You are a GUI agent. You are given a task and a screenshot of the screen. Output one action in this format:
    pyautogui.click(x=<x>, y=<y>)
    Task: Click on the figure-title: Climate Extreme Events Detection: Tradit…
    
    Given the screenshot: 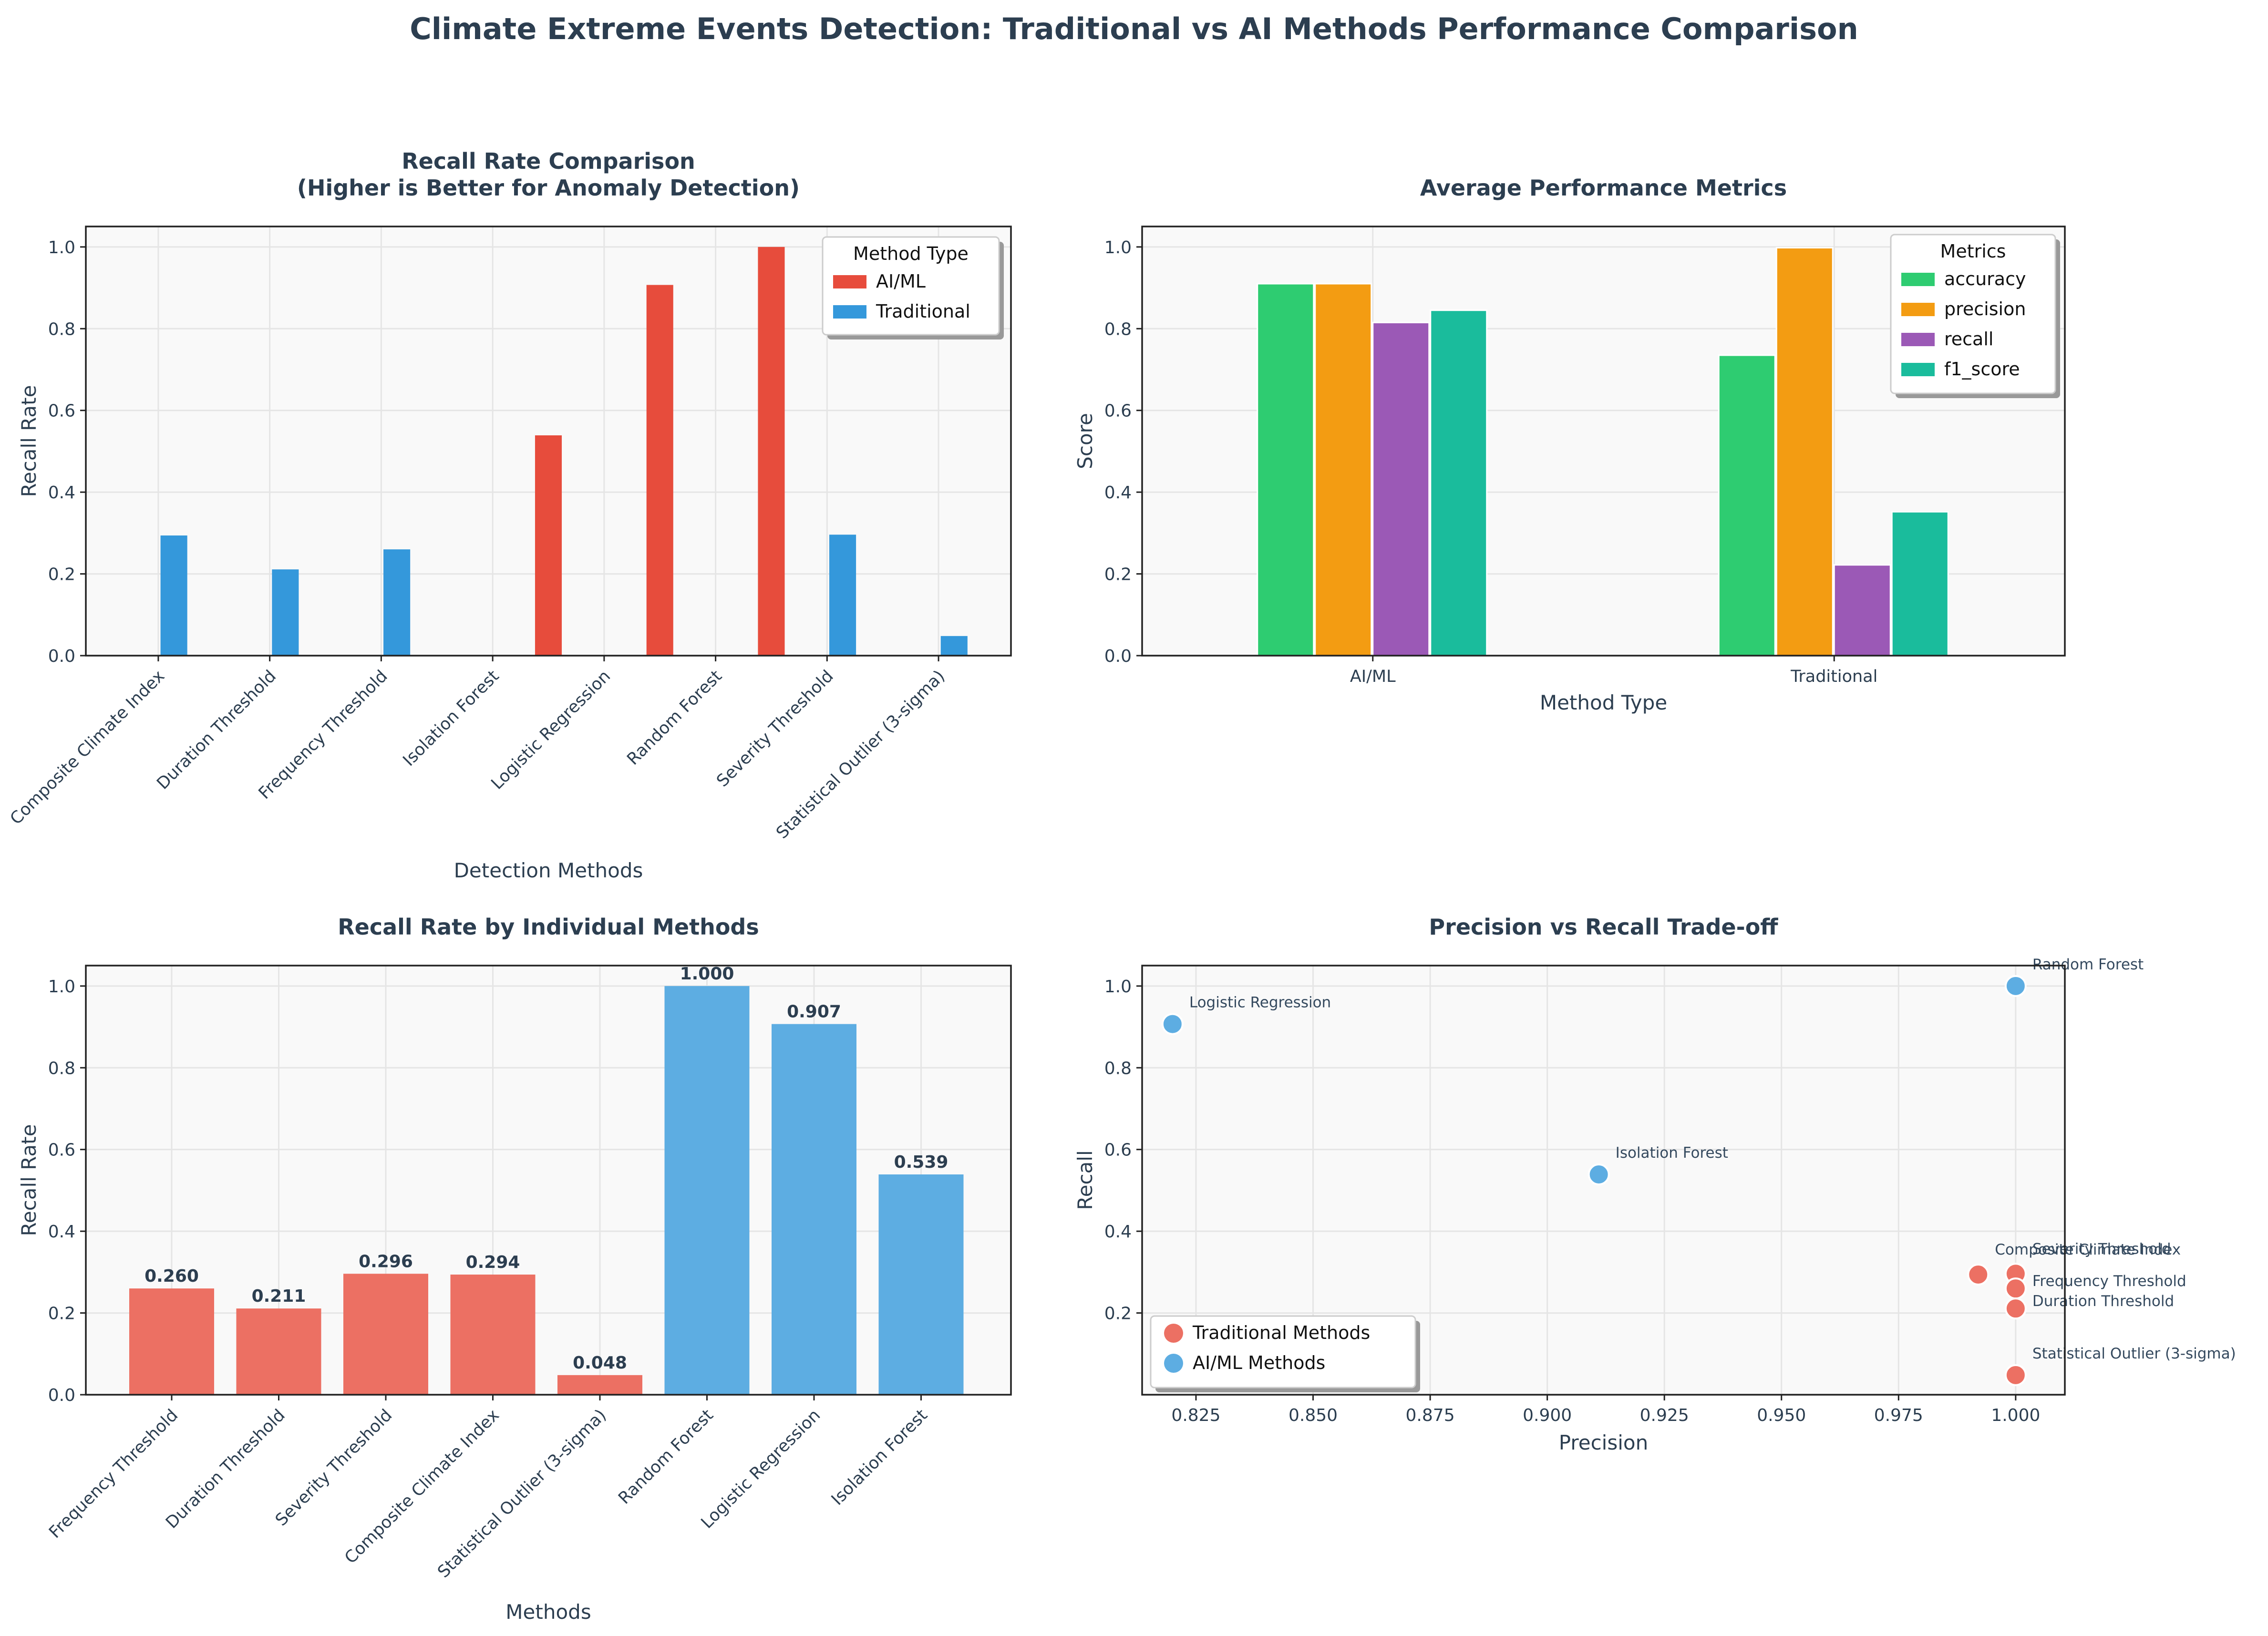 What is the action you would take?
    pyautogui.click(x=1134, y=28)
    